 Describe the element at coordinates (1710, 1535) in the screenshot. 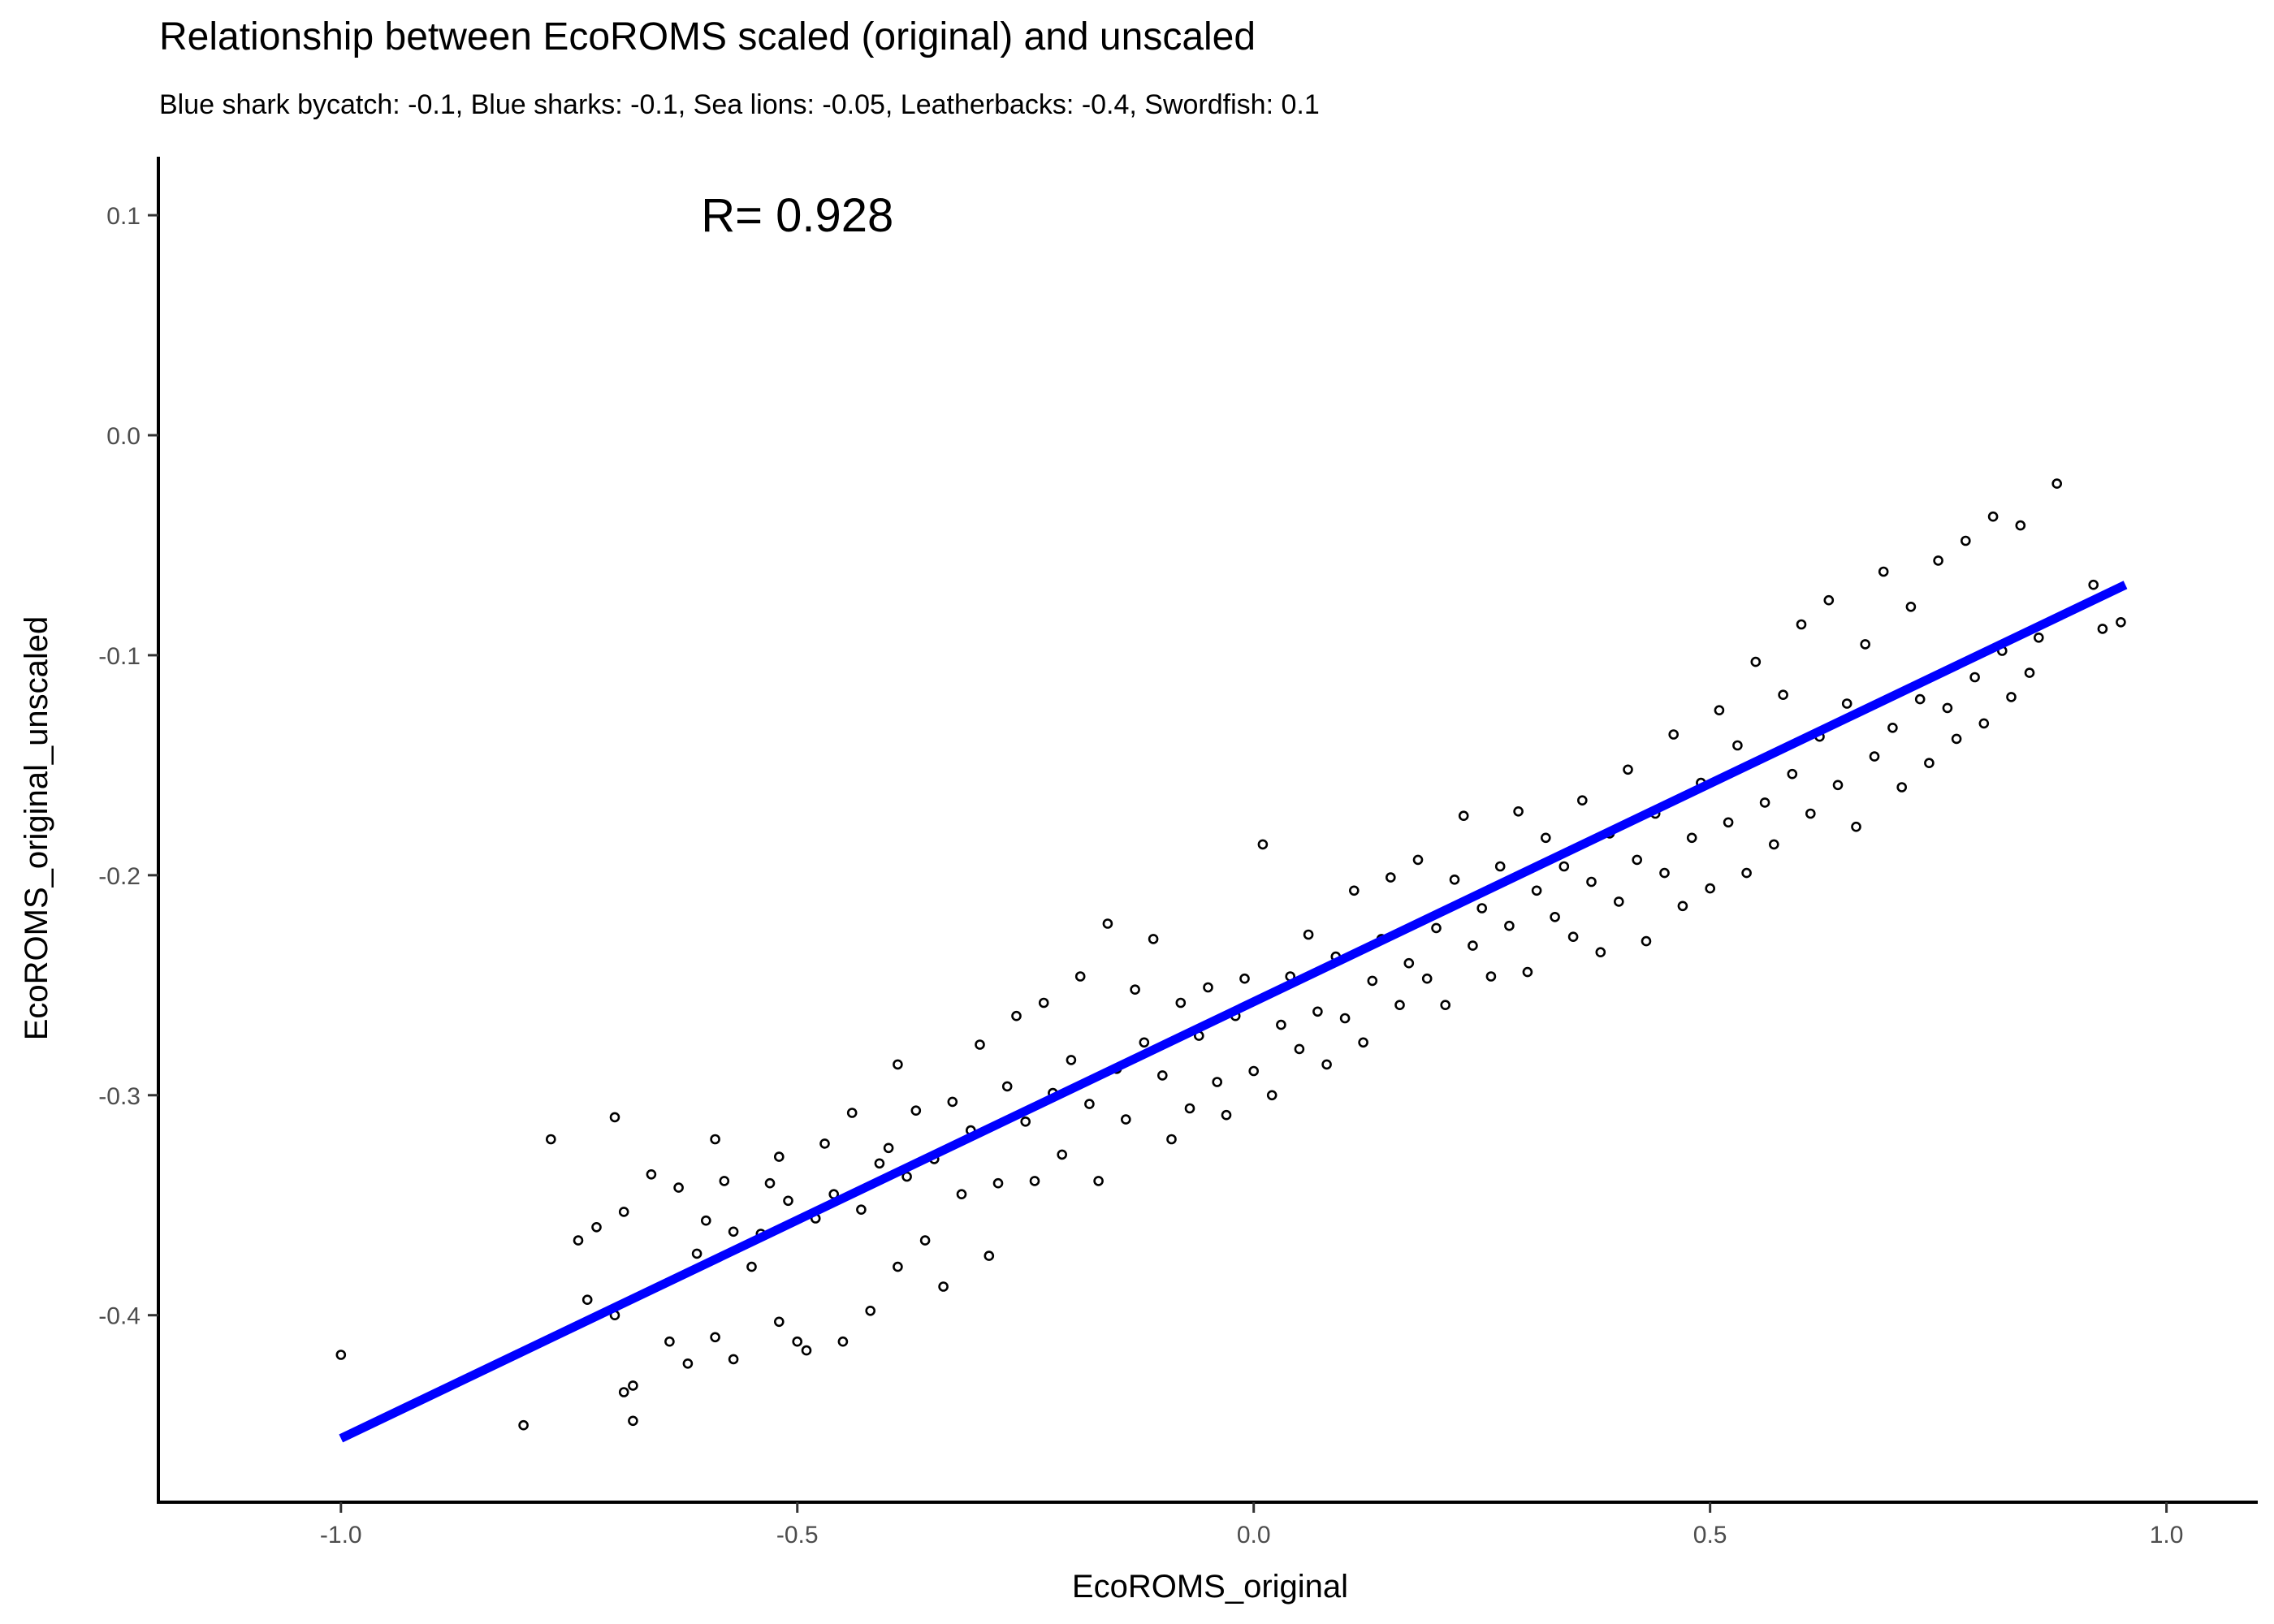

I see `x-tick-label: 0.5` at that location.